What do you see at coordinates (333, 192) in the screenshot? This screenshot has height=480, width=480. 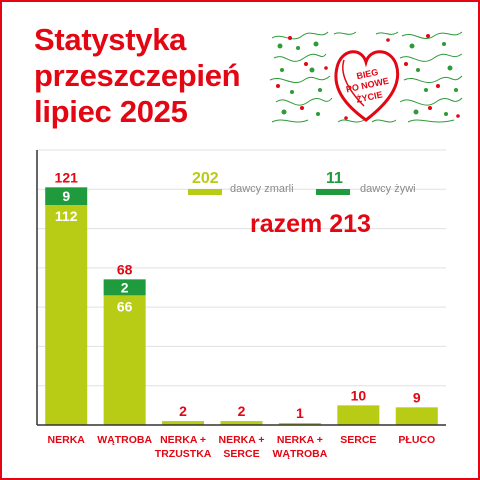 I see `legend-swatch-living` at bounding box center [333, 192].